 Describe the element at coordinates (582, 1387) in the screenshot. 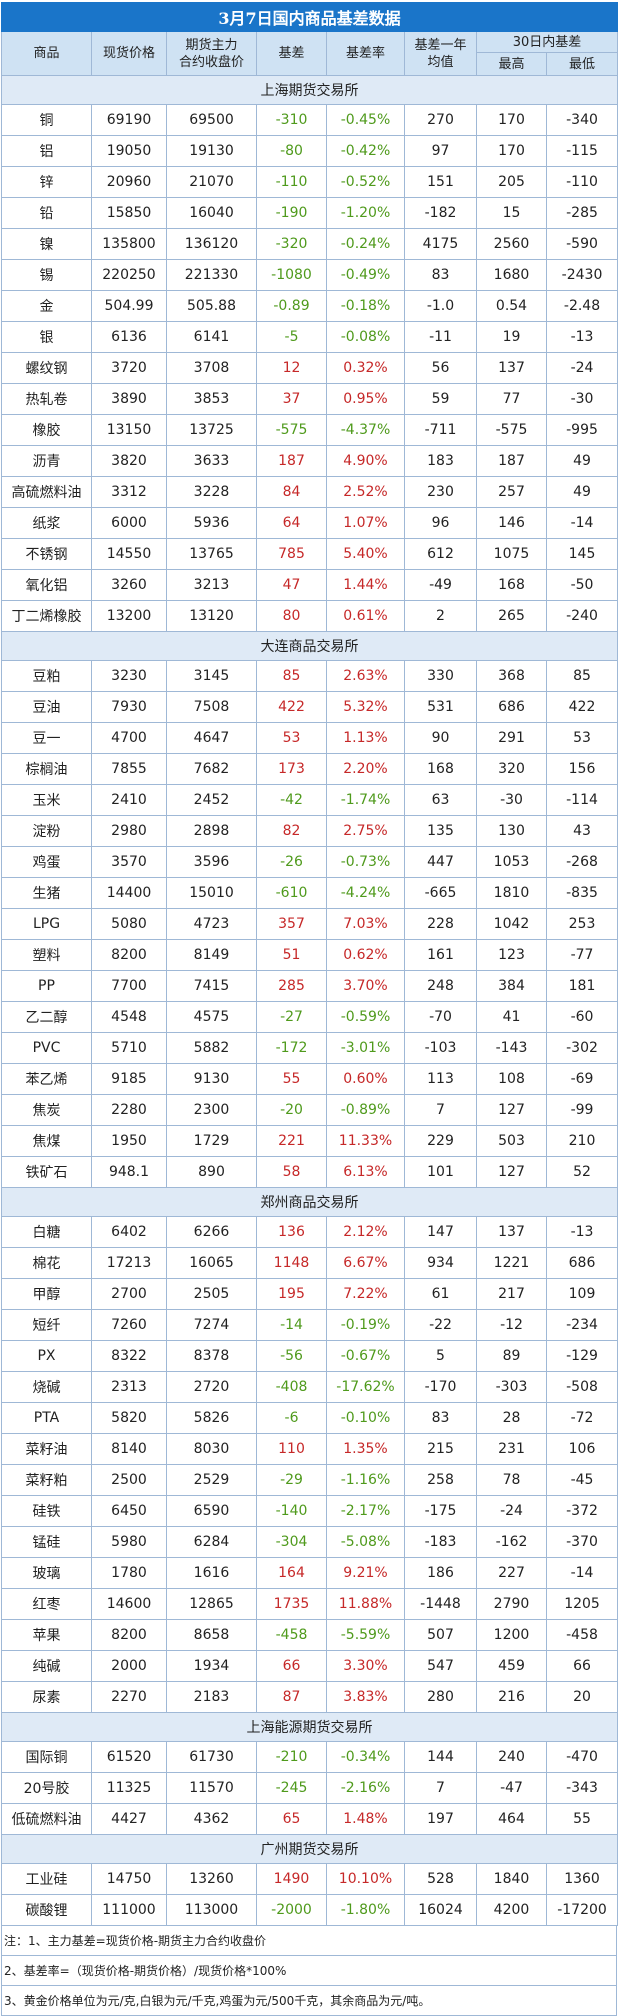

I see `cell-low: -508` at that location.